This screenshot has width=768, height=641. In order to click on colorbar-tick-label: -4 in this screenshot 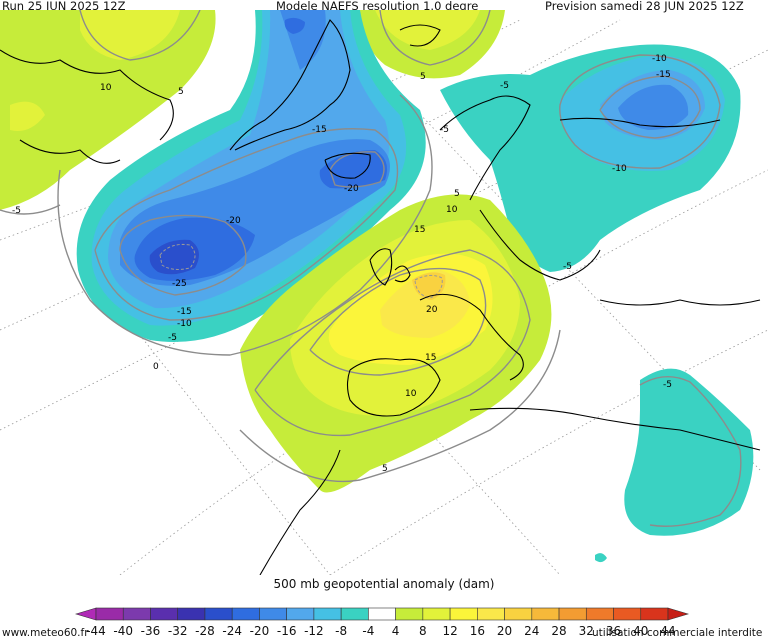, I will do `click(368, 631)`.